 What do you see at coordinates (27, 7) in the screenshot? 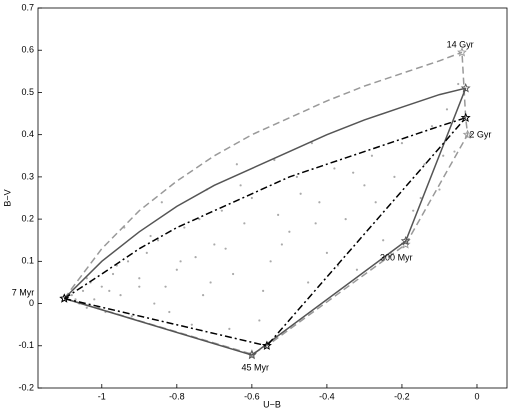
I see `y-tick-label: 0.7` at bounding box center [27, 7].